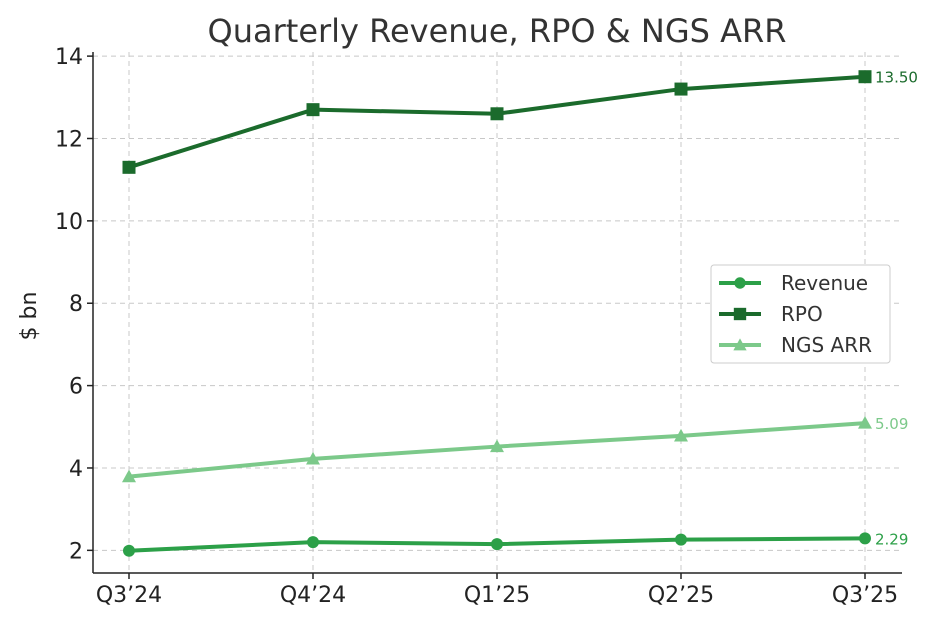 Image resolution: width=941 pixels, height=623 pixels. Describe the element at coordinates (69, 222) in the screenshot. I see `y-tick-label: 10` at that location.